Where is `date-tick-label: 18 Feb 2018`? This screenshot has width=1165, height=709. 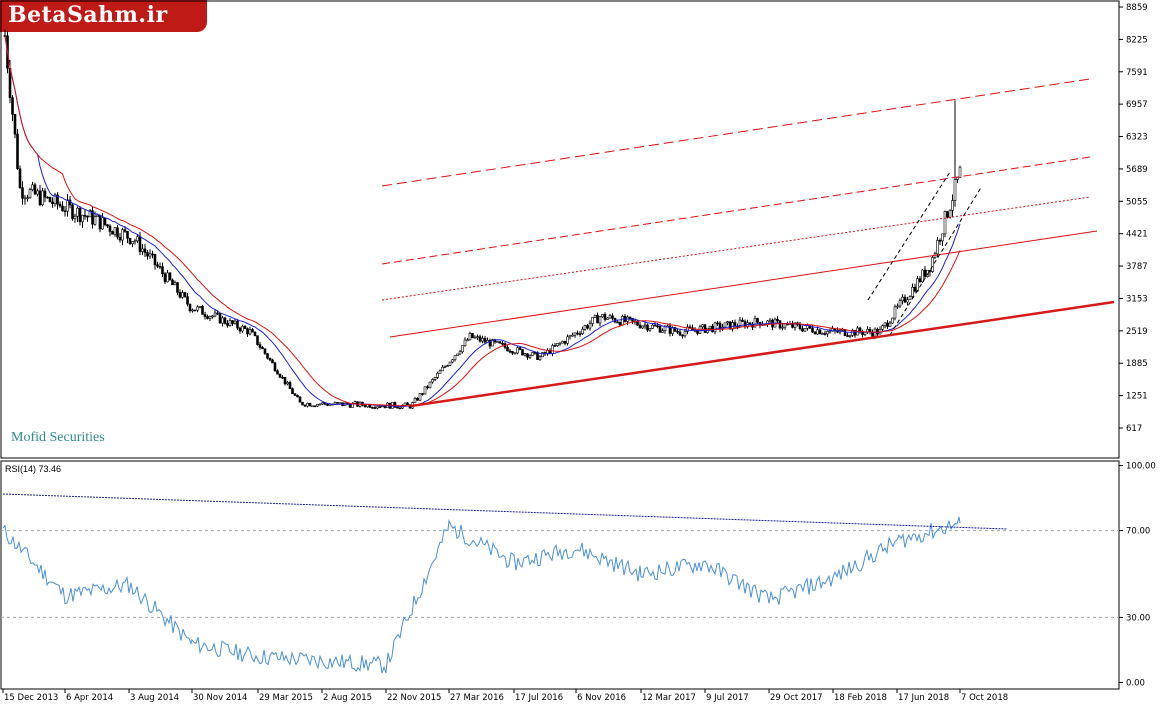
date-tick-label: 18 Feb 2018 is located at coordinates (860, 698).